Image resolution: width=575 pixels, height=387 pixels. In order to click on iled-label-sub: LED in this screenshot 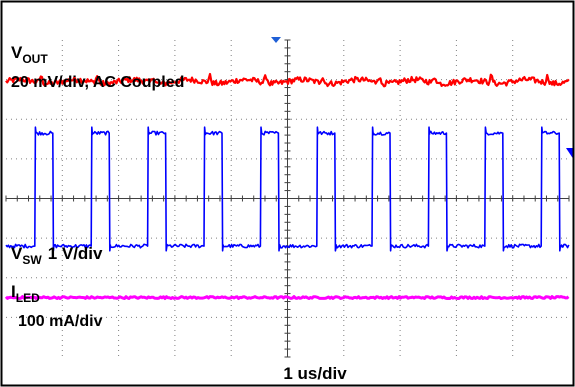, I will do `click(28, 298)`.